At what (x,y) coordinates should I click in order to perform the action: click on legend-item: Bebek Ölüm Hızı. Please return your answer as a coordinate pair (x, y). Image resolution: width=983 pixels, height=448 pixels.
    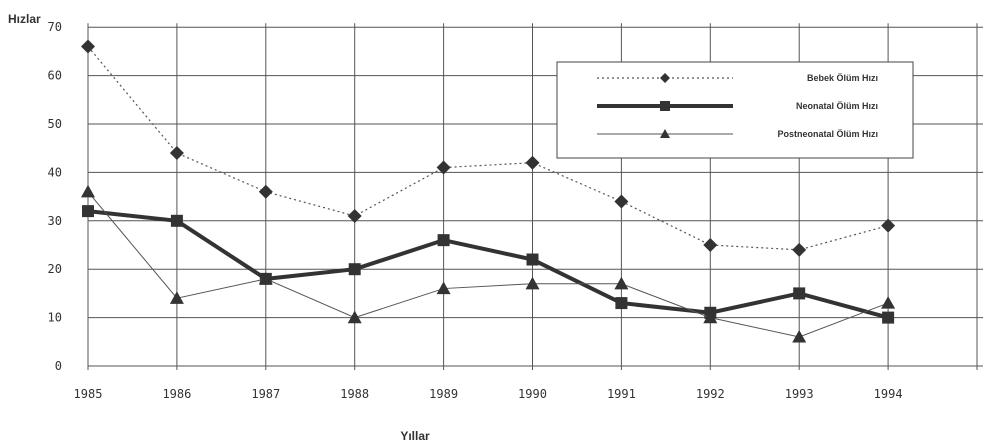
    Looking at the image, I should click on (737, 78).